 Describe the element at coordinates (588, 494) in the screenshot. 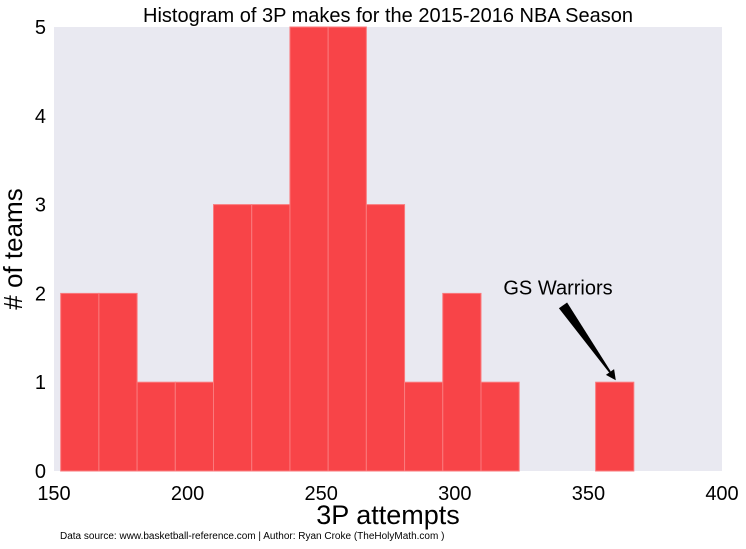

I see `x-tick-label-4: 350` at that location.